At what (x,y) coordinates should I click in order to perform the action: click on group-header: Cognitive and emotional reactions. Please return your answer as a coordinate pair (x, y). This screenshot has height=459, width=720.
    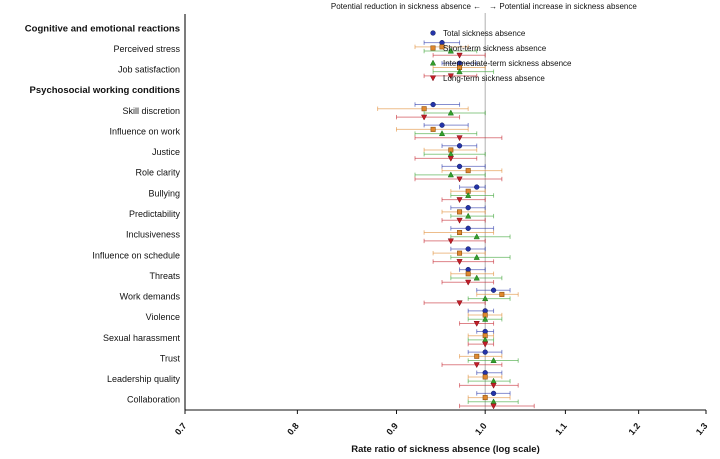
    Looking at the image, I should click on (102, 28).